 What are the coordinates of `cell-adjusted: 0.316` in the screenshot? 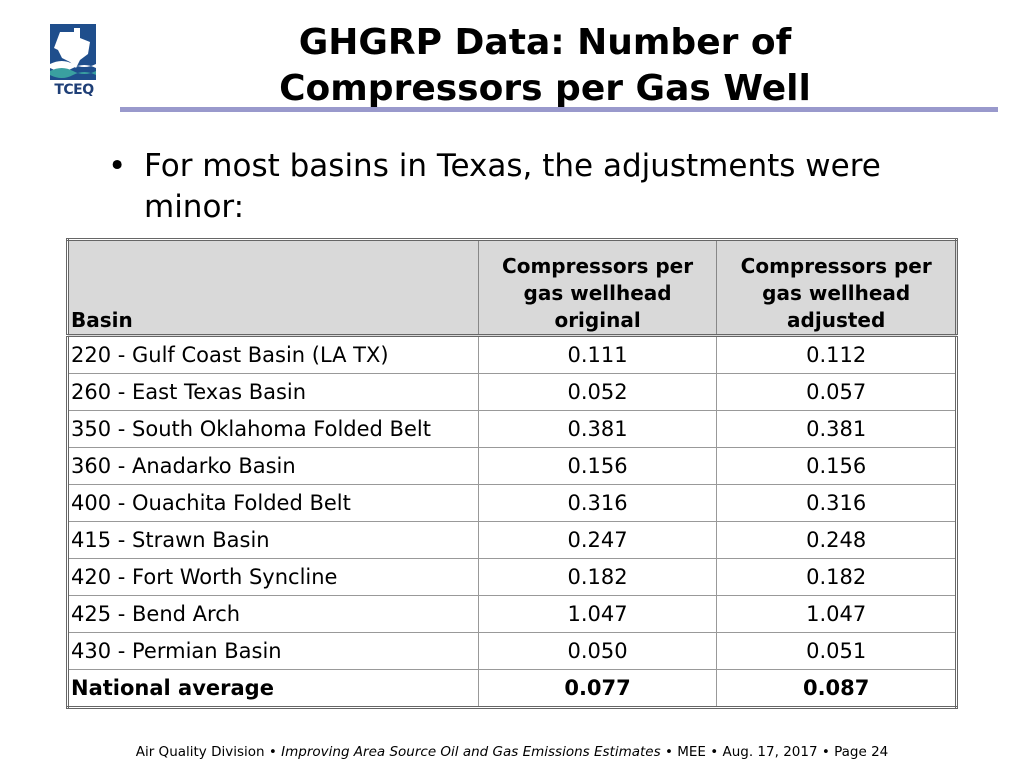 It's located at (836, 503).